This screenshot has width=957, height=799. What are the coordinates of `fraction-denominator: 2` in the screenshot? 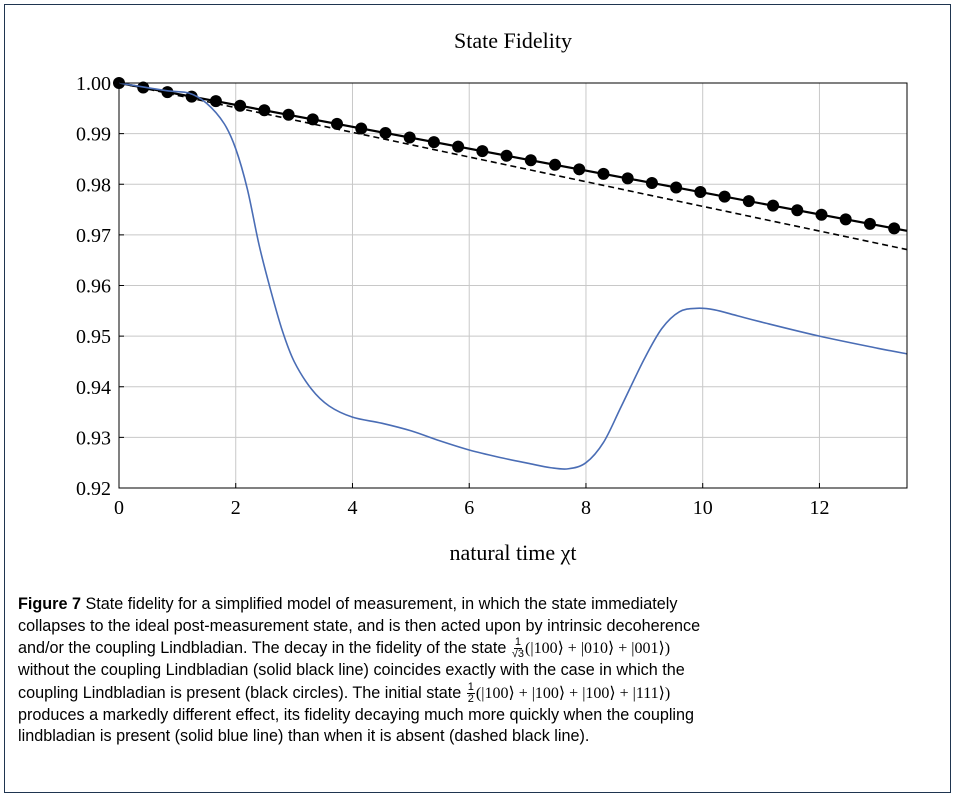 It's located at (470, 698).